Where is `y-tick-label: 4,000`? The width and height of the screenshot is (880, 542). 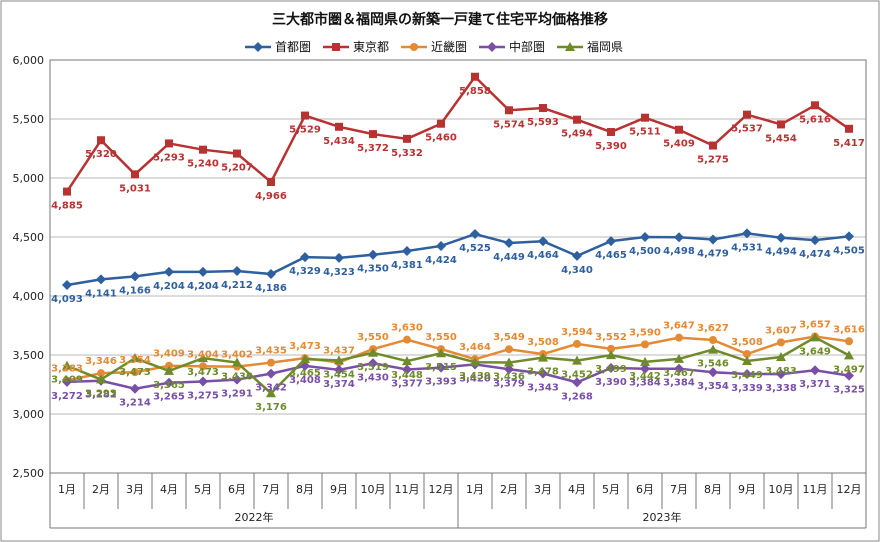
y-tick-label: 4,000 is located at coordinates (29, 296).